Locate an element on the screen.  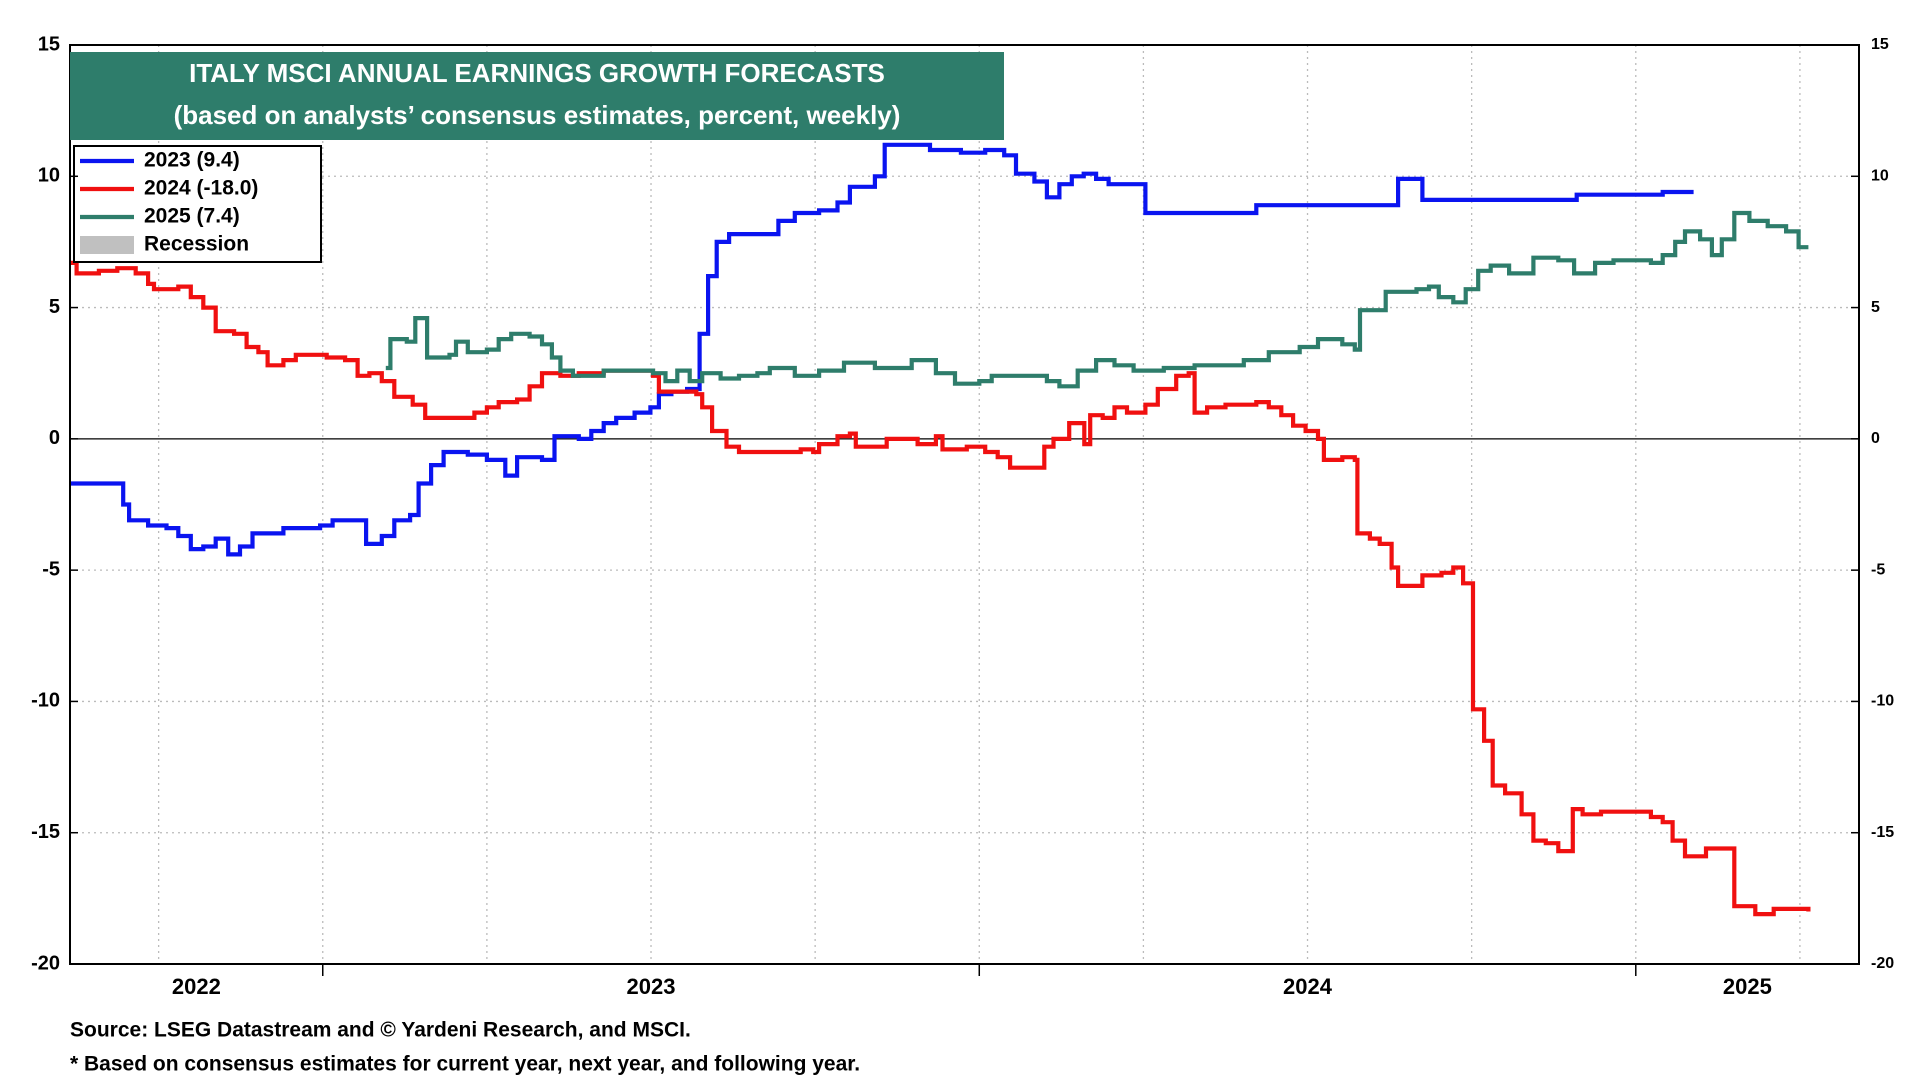
y-tick-label: 0 is located at coordinates (54, 438).